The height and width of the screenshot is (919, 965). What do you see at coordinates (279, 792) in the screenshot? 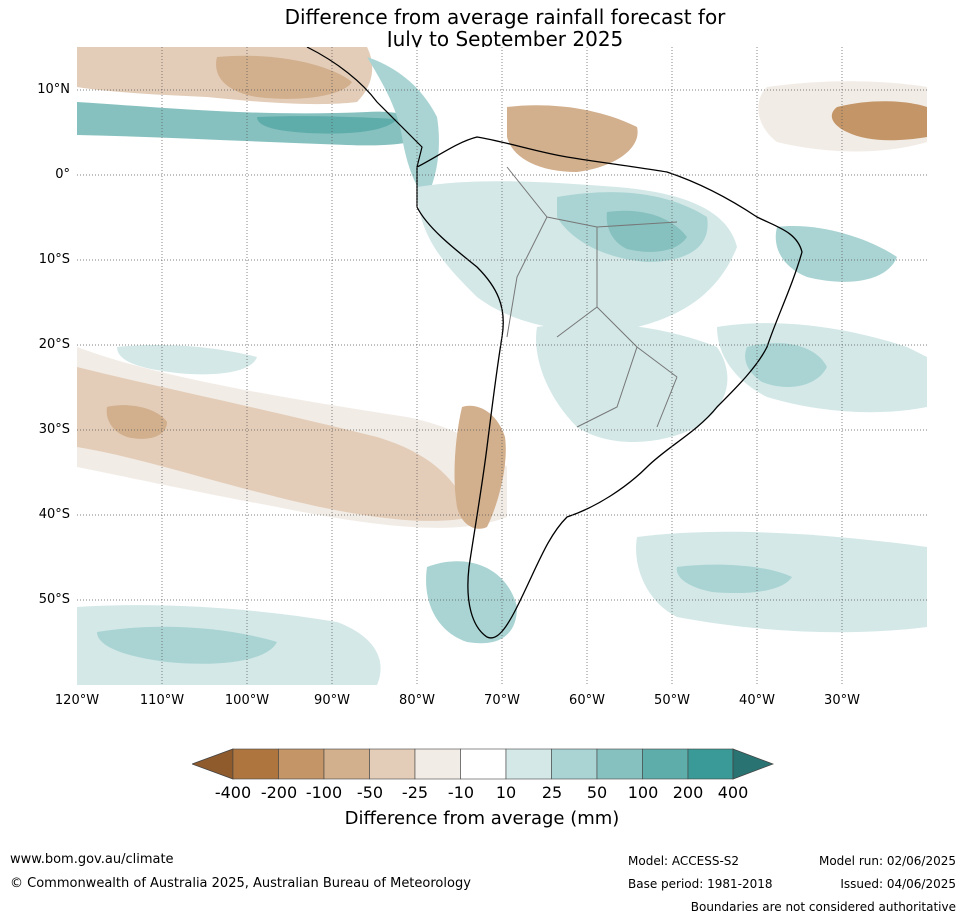
I see `colorbar-tick: -200` at bounding box center [279, 792].